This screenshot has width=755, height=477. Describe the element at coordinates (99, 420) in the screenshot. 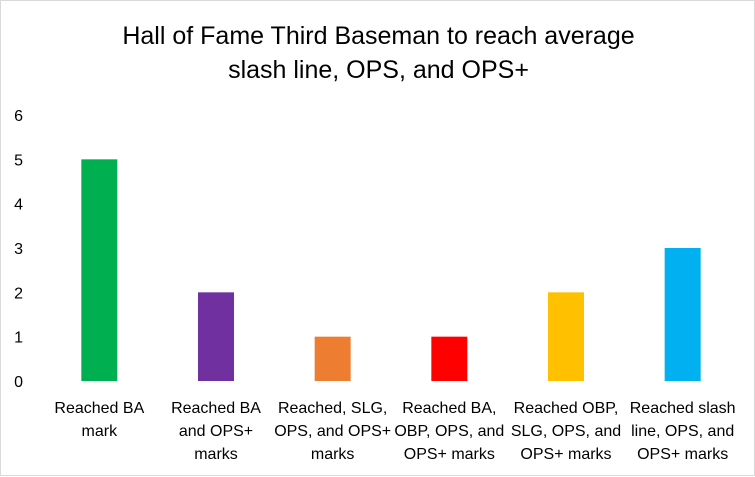

I see `x-category-label: Reached BA mark` at that location.